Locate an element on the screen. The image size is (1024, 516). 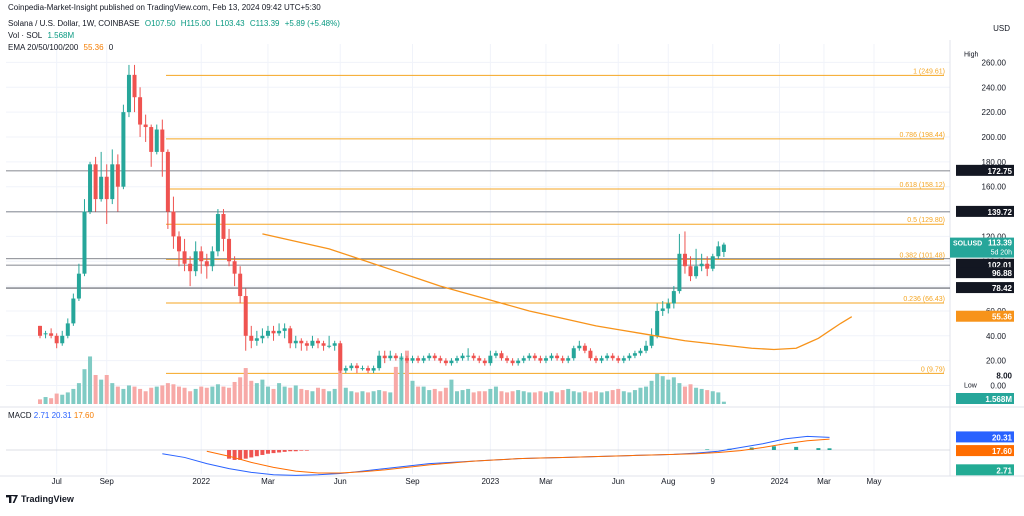
symbol-title: Solana / U.S. Dollar, 1W, COINBASE is located at coordinates (74, 23).